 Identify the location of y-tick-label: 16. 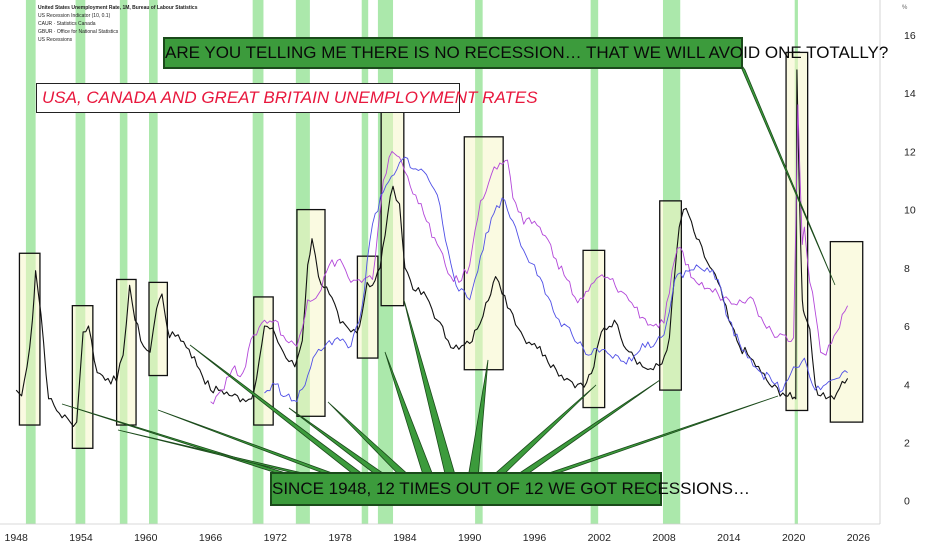
(910, 36).